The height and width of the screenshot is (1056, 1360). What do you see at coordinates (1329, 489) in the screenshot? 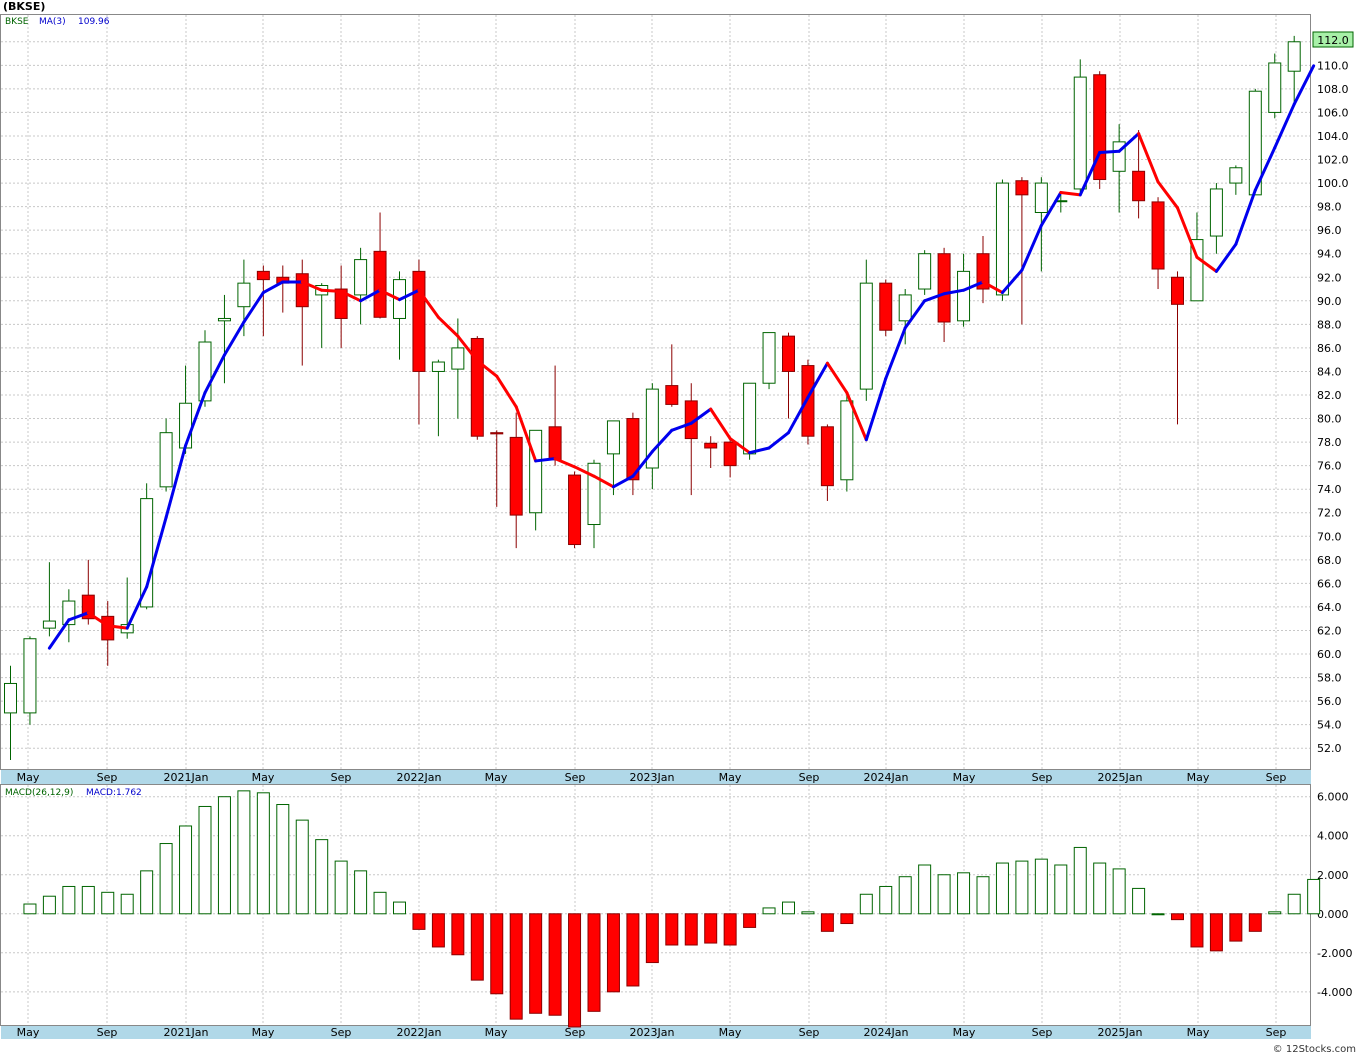
I see `price-y-tick-label: 74.0` at bounding box center [1329, 489].